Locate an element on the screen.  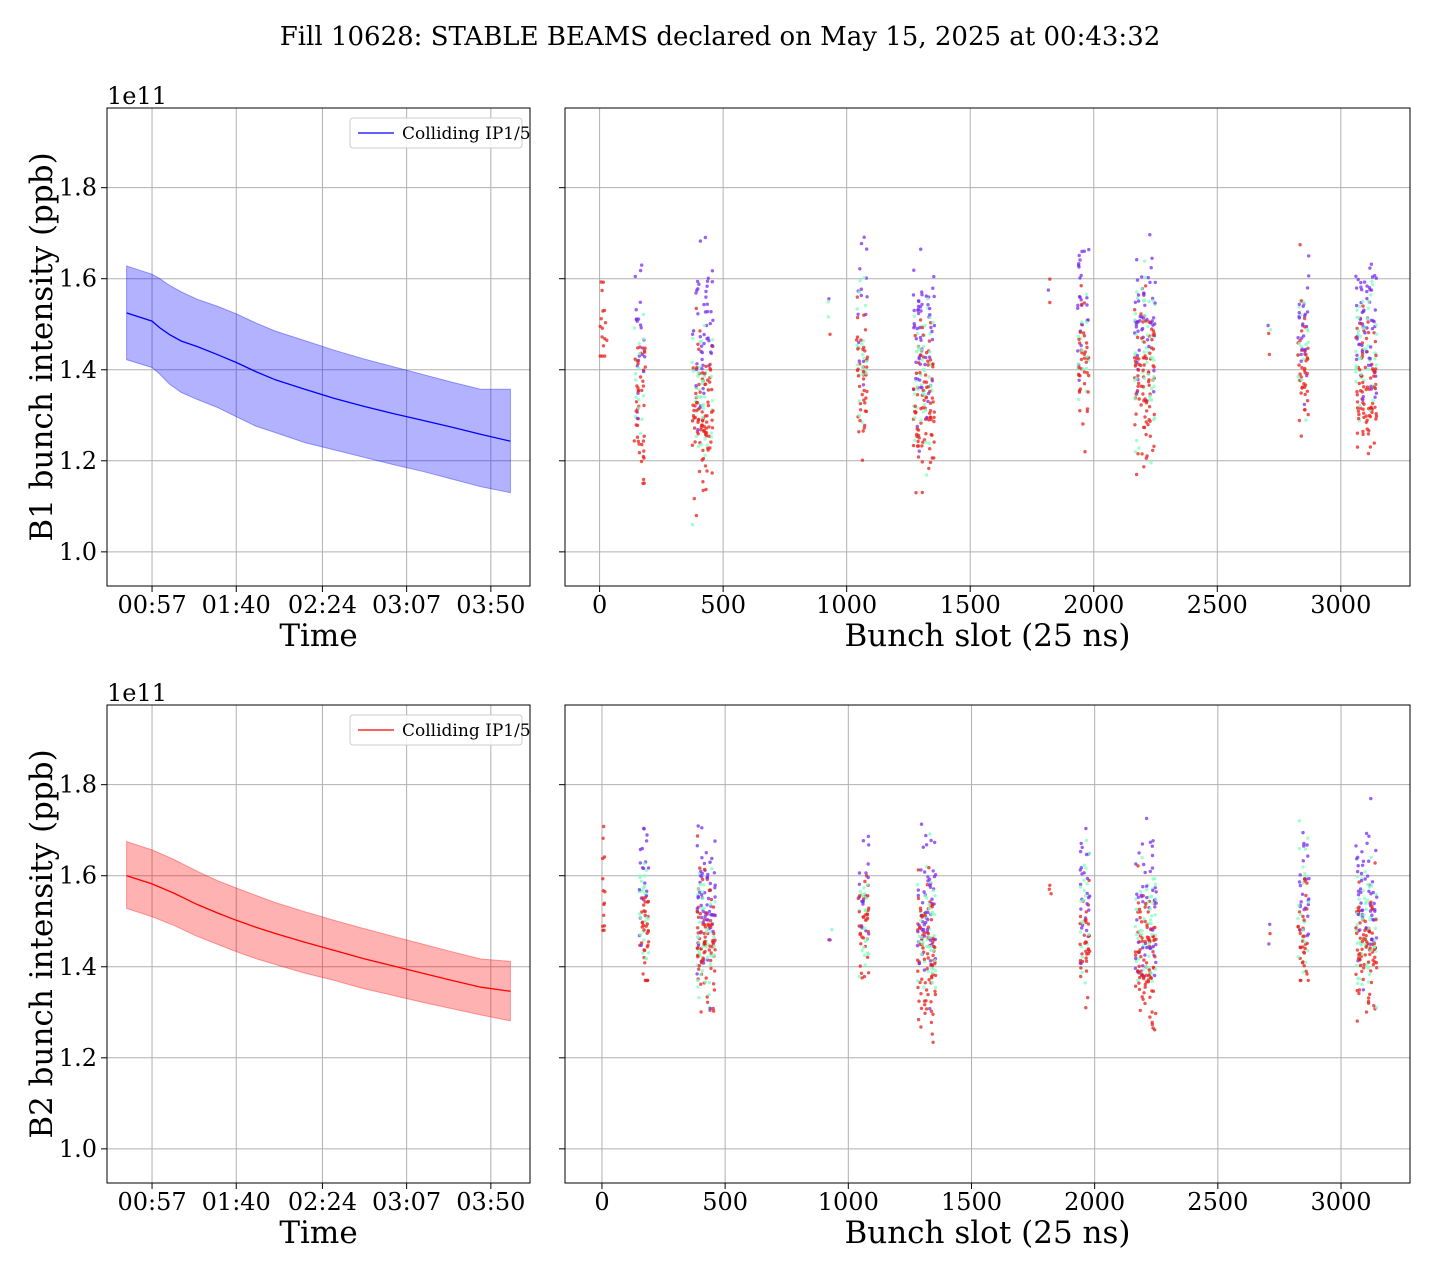
x-tick-label: 1000 is located at coordinates (846, 605).